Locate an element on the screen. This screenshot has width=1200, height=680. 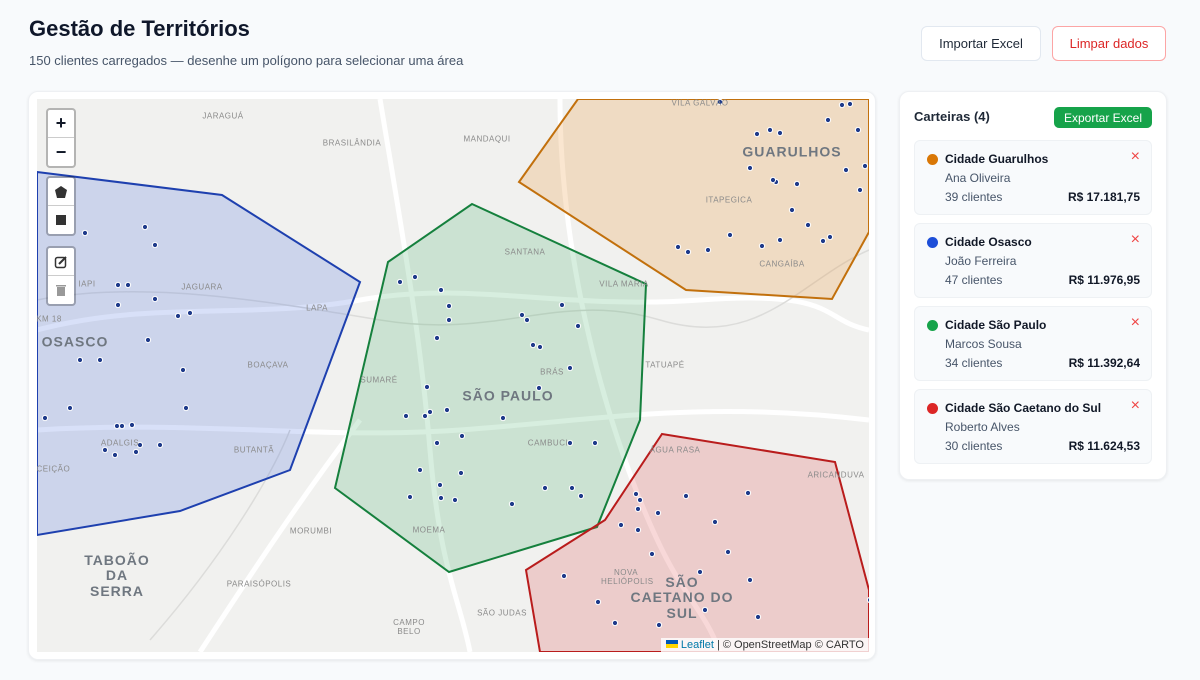
territory-sao-paulo is located at coordinates (490, 388).